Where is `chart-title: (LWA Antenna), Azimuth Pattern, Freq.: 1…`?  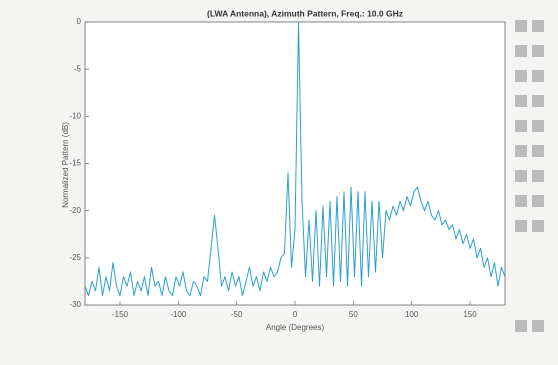
chart-title: (LWA Antenna), Azimuth Pattern, Freq.: 1… is located at coordinates (305, 13).